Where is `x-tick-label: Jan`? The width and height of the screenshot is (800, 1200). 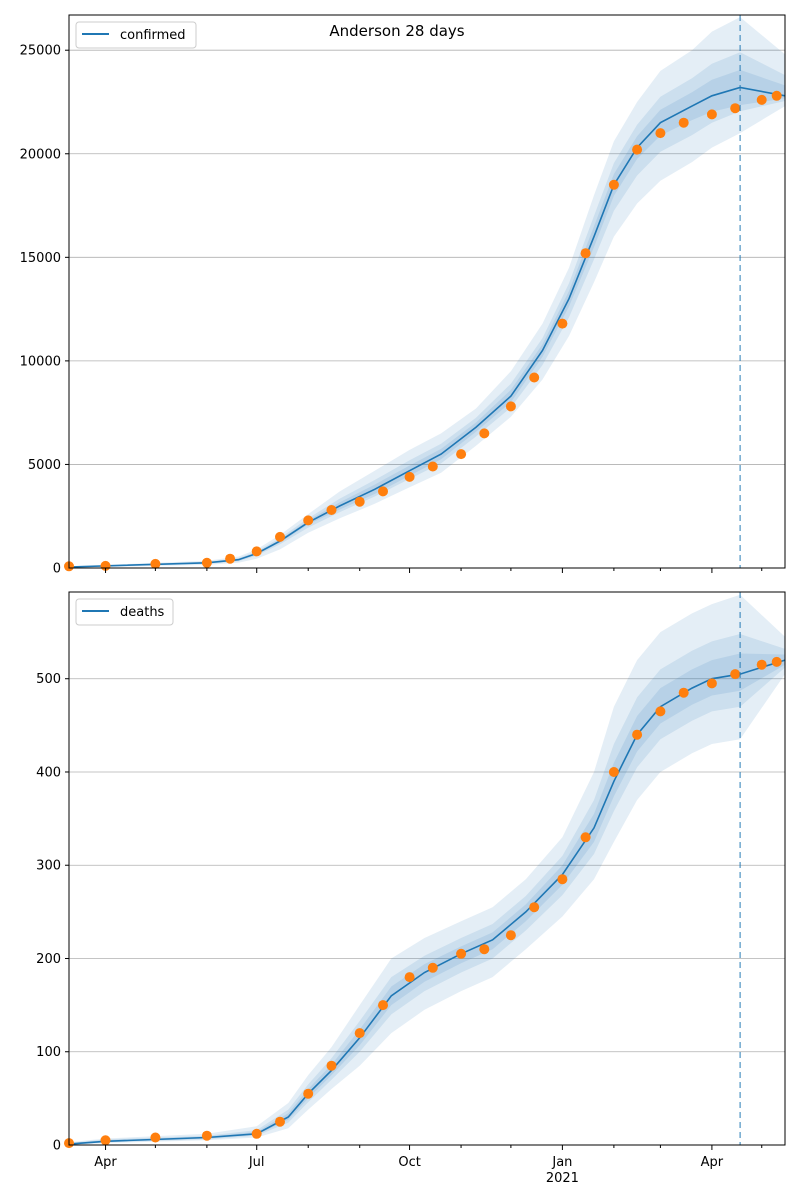
x-tick-label: Jan is located at coordinates (561, 1162).